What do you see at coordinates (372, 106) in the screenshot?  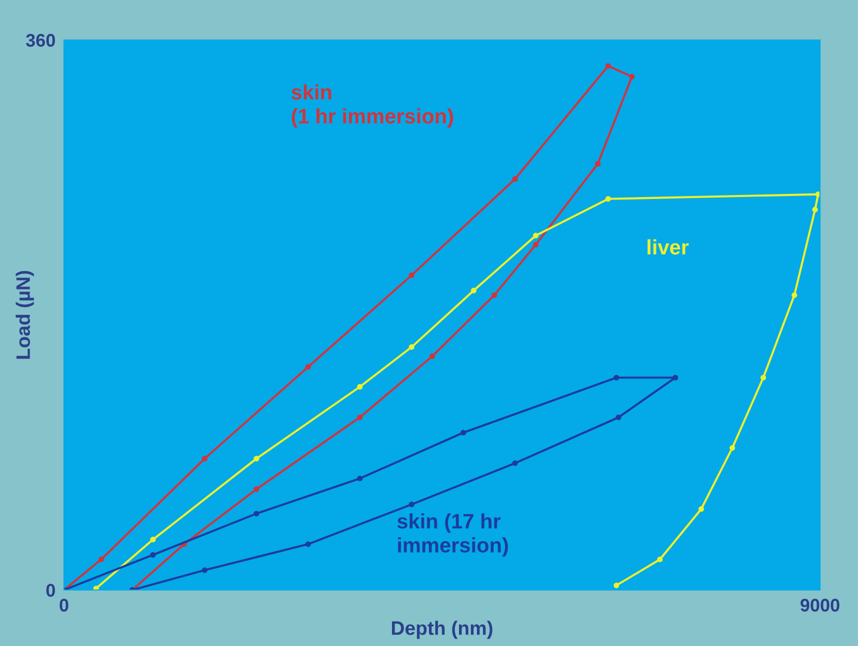 I see `text: skin (1 hr immersion)` at bounding box center [372, 106].